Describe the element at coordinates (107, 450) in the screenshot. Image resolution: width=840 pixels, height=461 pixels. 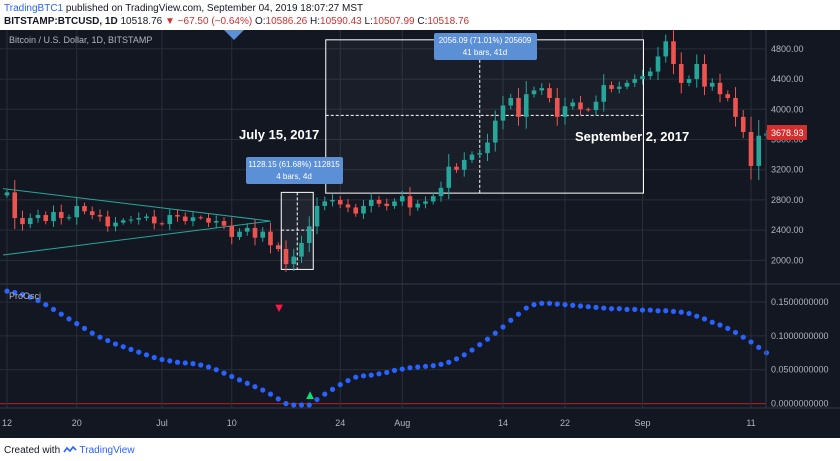
I see `tradingview-brand-link: TradingView` at that location.